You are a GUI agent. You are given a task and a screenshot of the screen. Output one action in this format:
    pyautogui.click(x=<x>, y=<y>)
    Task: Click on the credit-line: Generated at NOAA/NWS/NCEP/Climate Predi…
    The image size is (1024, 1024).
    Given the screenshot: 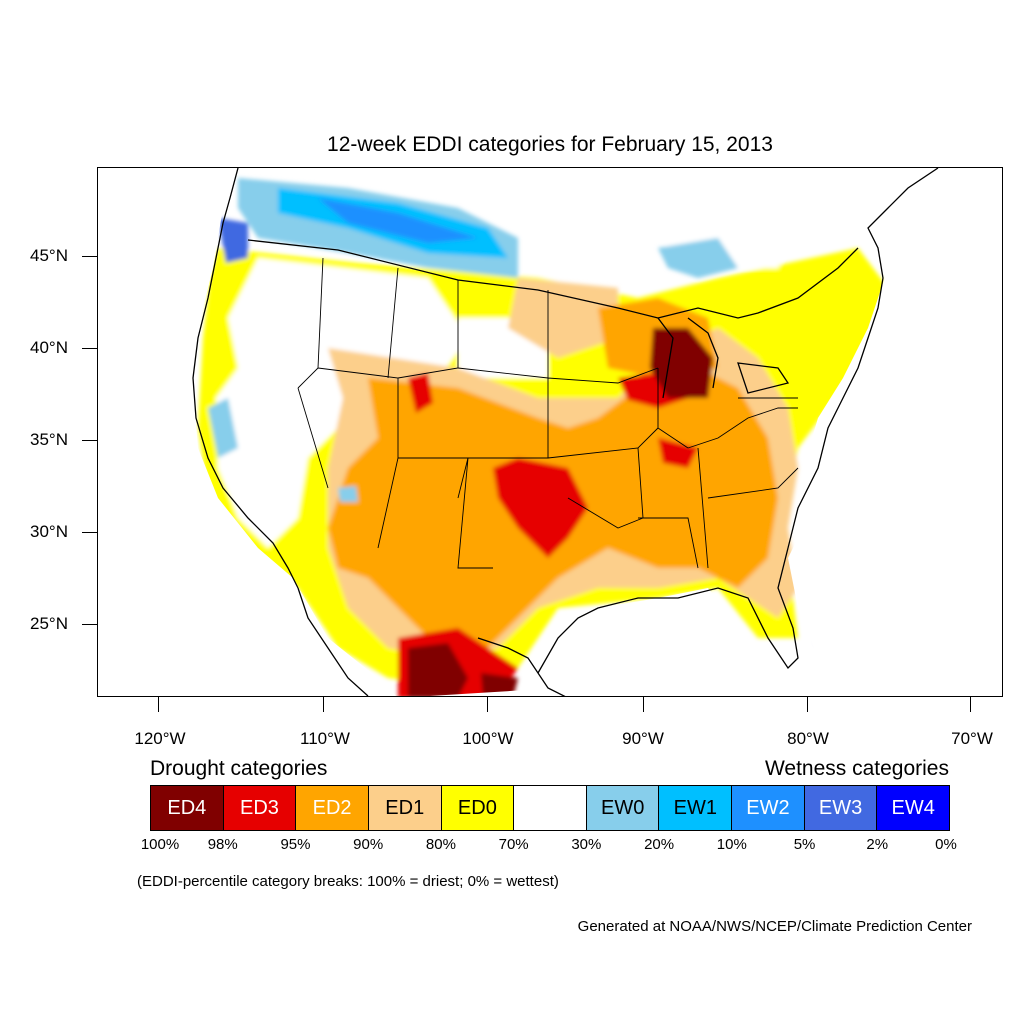 What is the action you would take?
    pyautogui.click(x=774, y=926)
    